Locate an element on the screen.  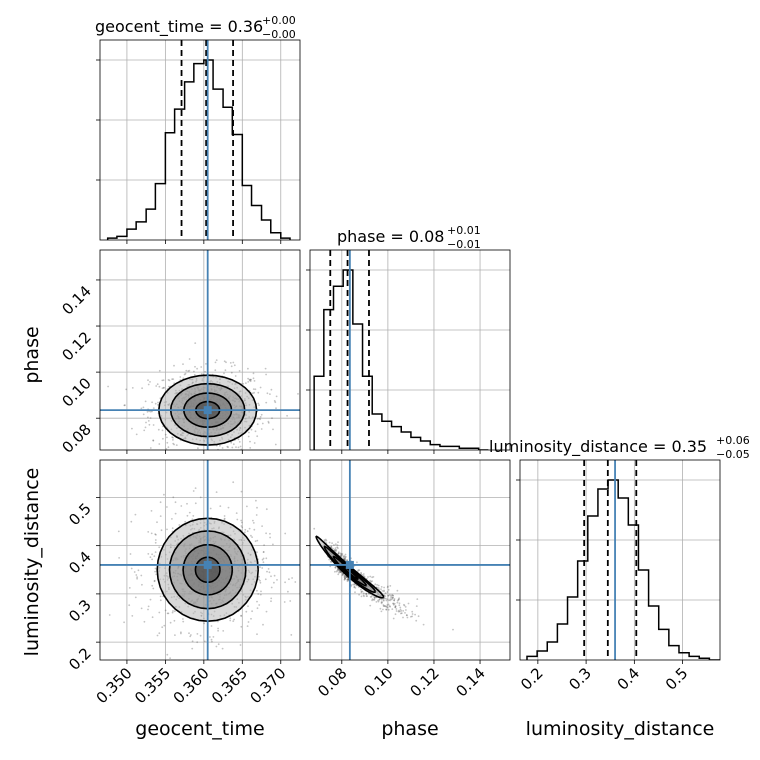
x-tick-label: 0.360 is located at coordinates (191, 685).